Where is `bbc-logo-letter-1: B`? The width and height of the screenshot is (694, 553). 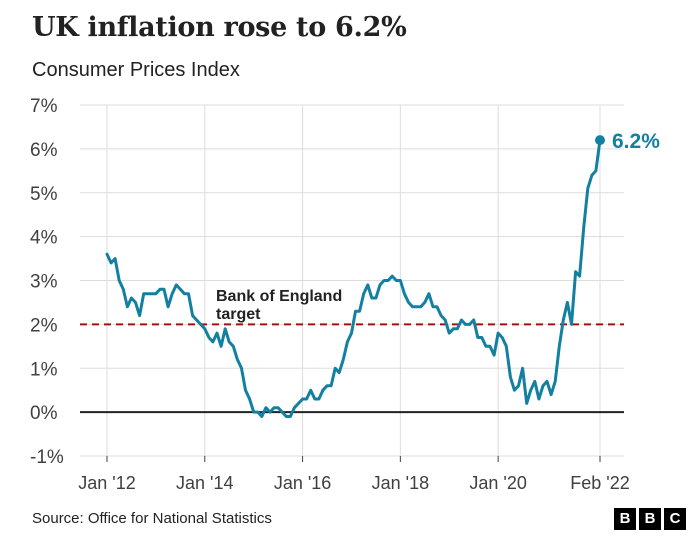
bbc-logo-letter-1: B is located at coordinates (625, 519).